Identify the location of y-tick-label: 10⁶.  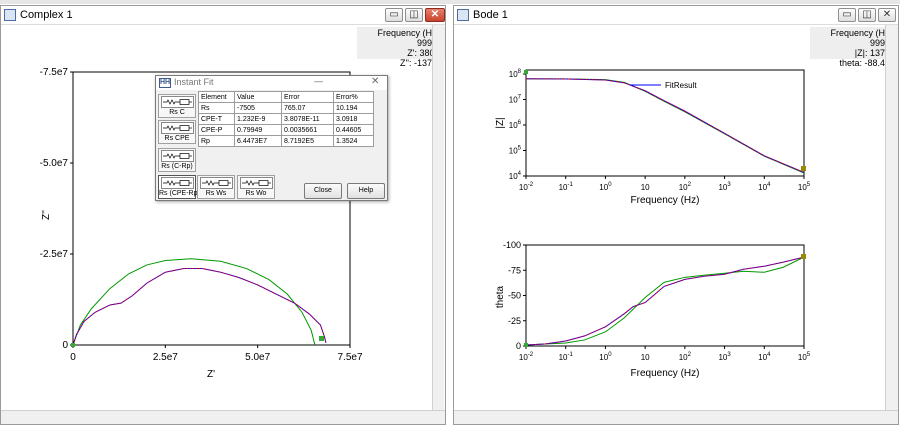
(515, 125).